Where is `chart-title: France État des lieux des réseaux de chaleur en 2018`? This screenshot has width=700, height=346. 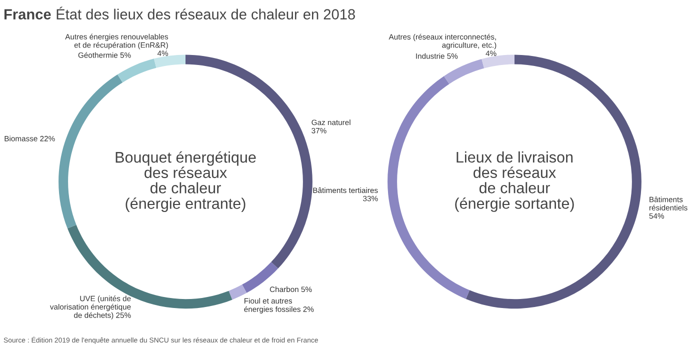 chart-title: France État des lieux des réseaux de chaleur en 2018 is located at coordinates (179, 13).